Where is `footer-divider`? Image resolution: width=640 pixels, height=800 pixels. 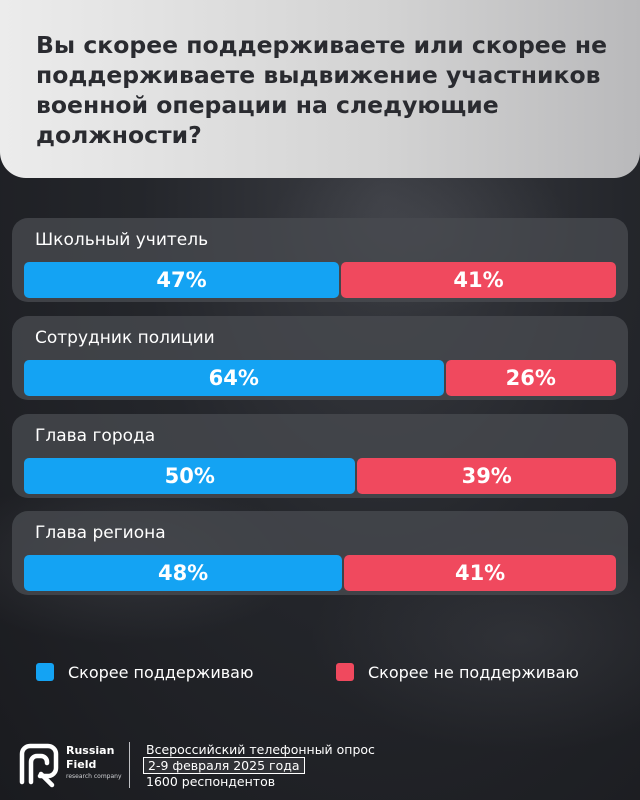 footer-divider is located at coordinates (129, 765).